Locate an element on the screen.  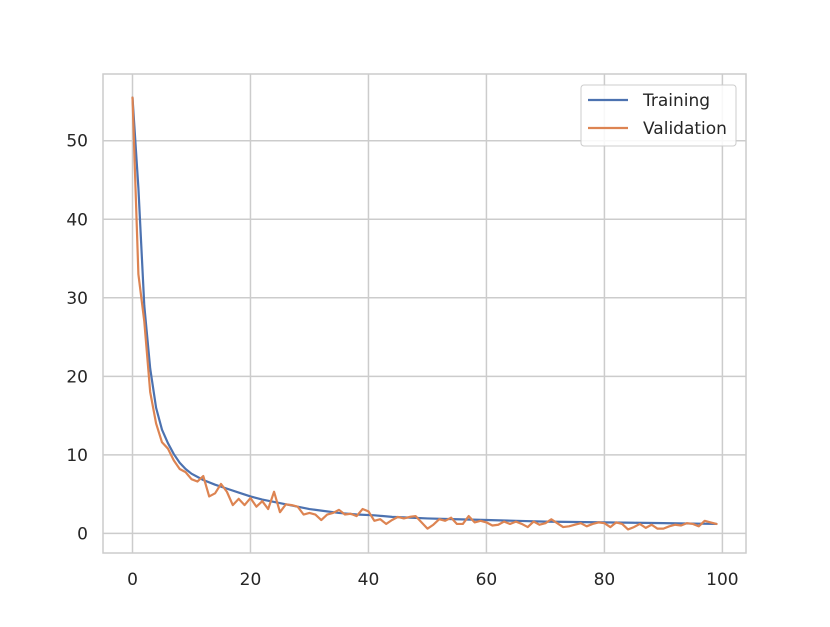
y-tick-label: 30 is located at coordinates (77, 299).